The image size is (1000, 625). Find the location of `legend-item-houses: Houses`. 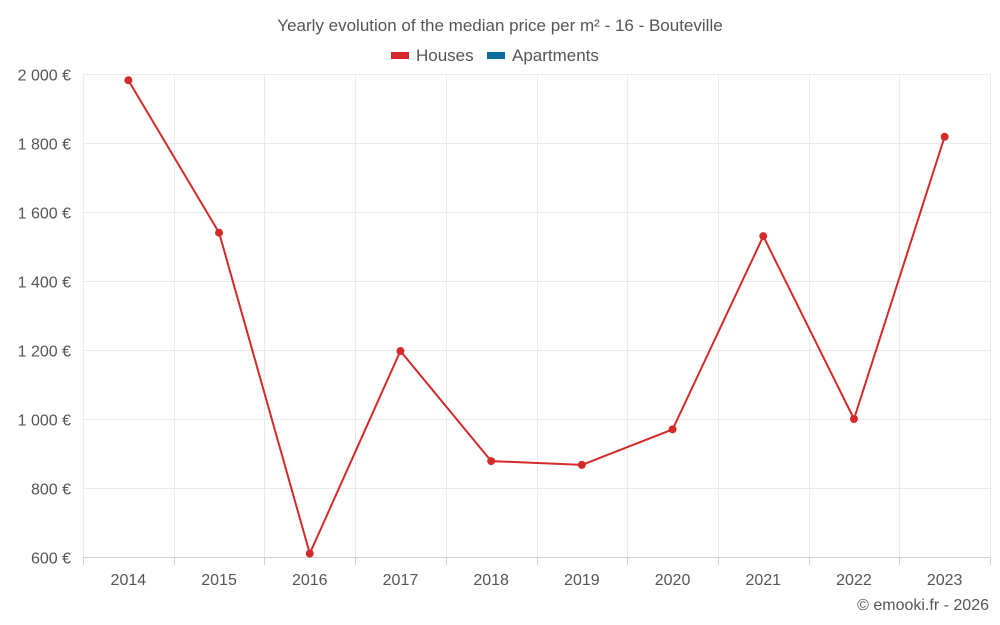

legend-item-houses: Houses is located at coordinates (432, 55).